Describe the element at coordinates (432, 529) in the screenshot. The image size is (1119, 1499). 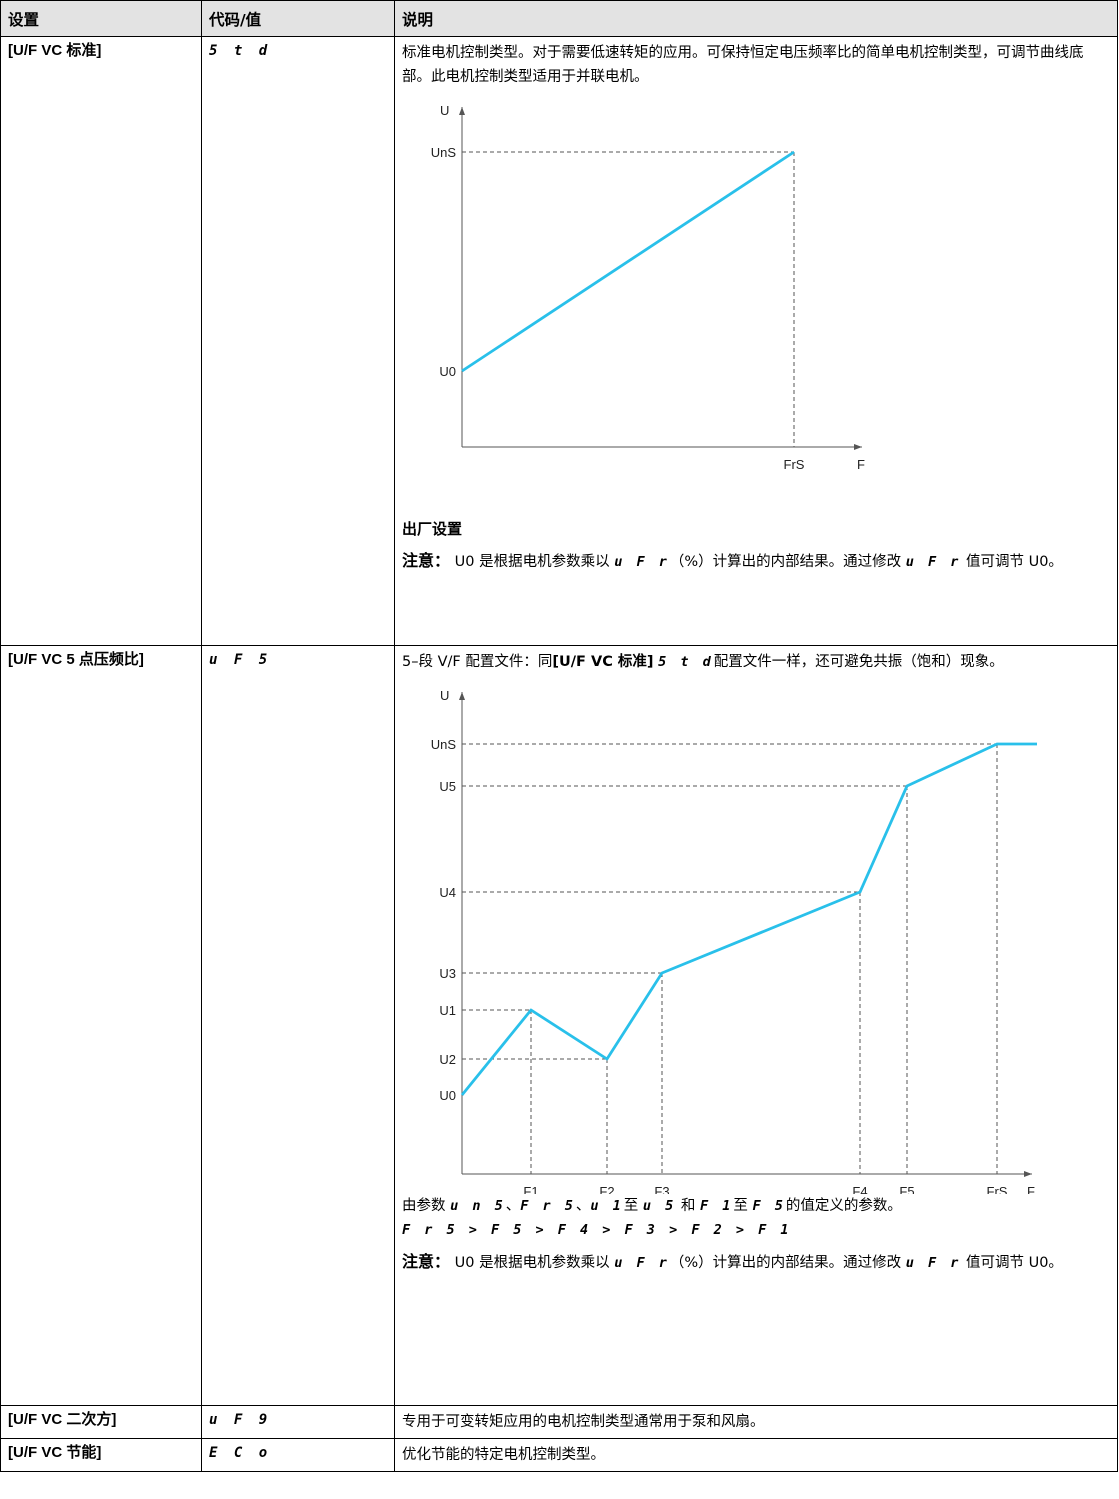
I see `factory-setting-title: 出厂设置` at that location.